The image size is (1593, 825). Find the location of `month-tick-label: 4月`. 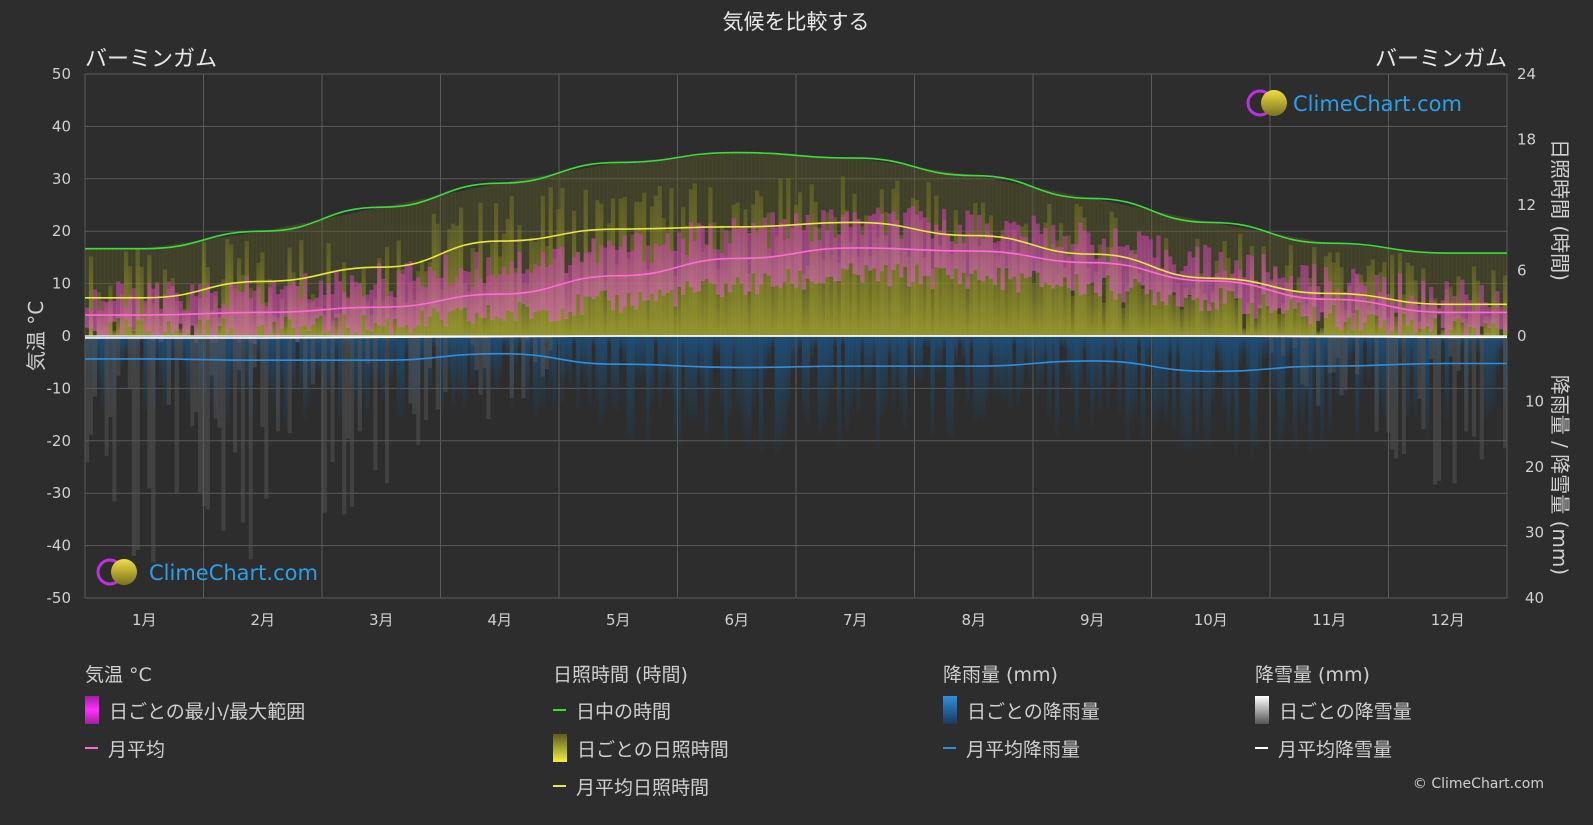

month-tick-label: 4月 is located at coordinates (499, 620).